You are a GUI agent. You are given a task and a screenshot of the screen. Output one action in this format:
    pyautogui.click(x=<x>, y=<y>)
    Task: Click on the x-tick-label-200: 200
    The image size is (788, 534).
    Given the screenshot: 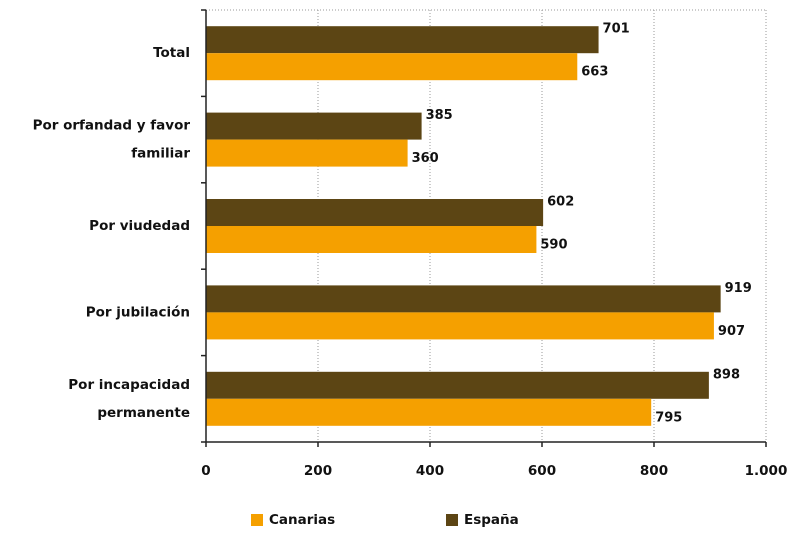 What is the action you would take?
    pyautogui.click(x=318, y=471)
    